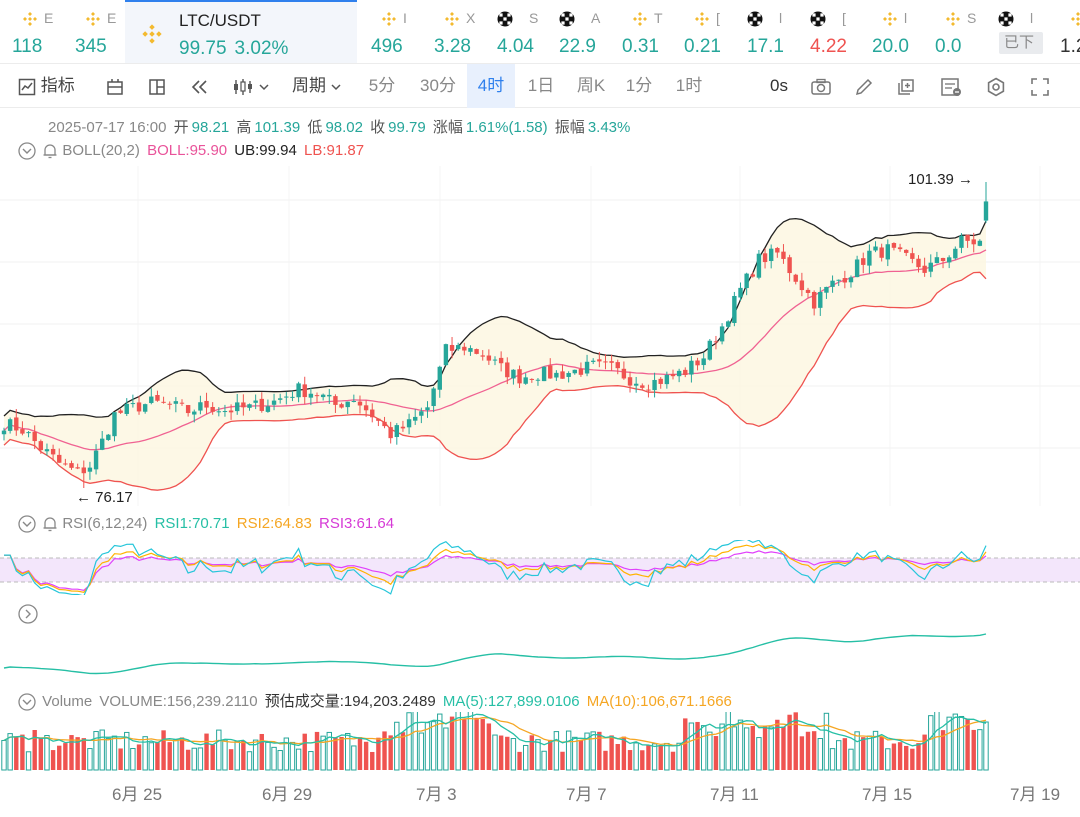  I want to click on settings-button, so click(996, 86).